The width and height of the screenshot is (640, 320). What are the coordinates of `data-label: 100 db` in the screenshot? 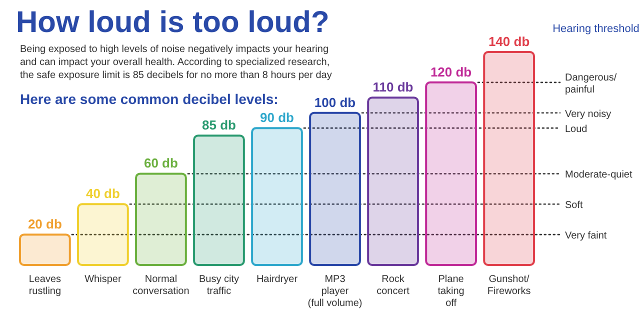 It's located at (335, 102).